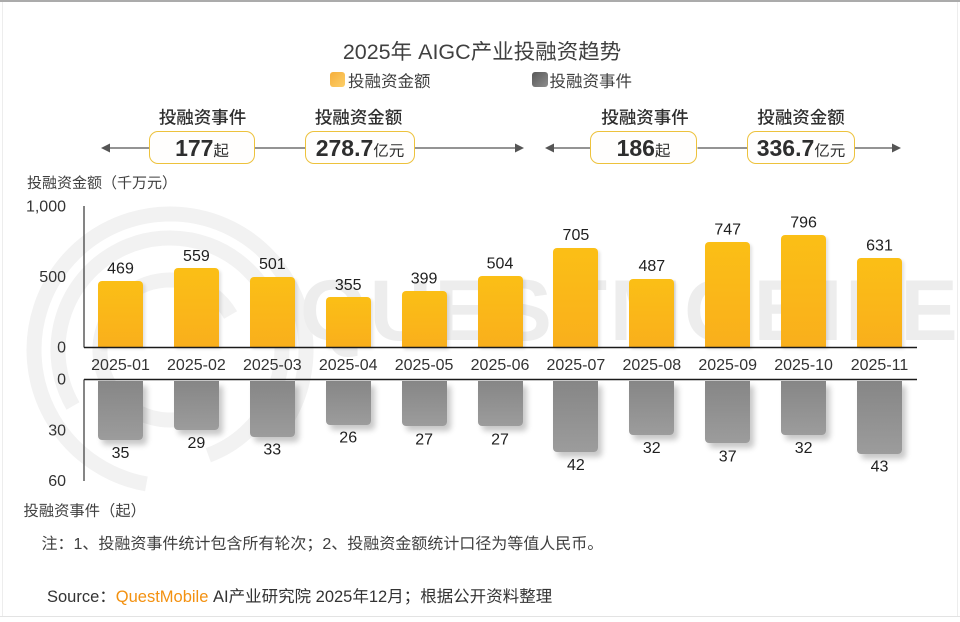  Describe the element at coordinates (803, 222) in the screenshot. I see `svg-text: 796` at that location.